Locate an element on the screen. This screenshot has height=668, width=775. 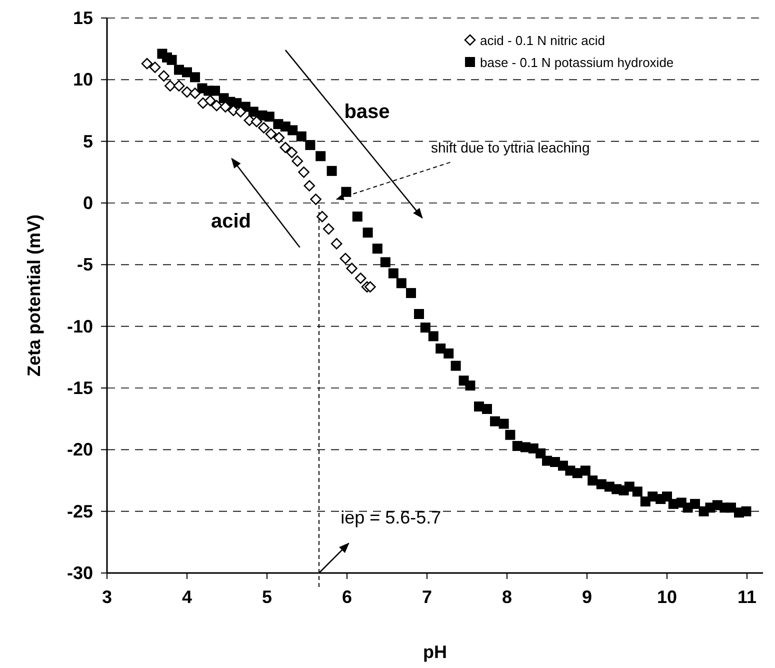
legend-label: acid - 0.1 N nitric acid is located at coordinates (542, 40).